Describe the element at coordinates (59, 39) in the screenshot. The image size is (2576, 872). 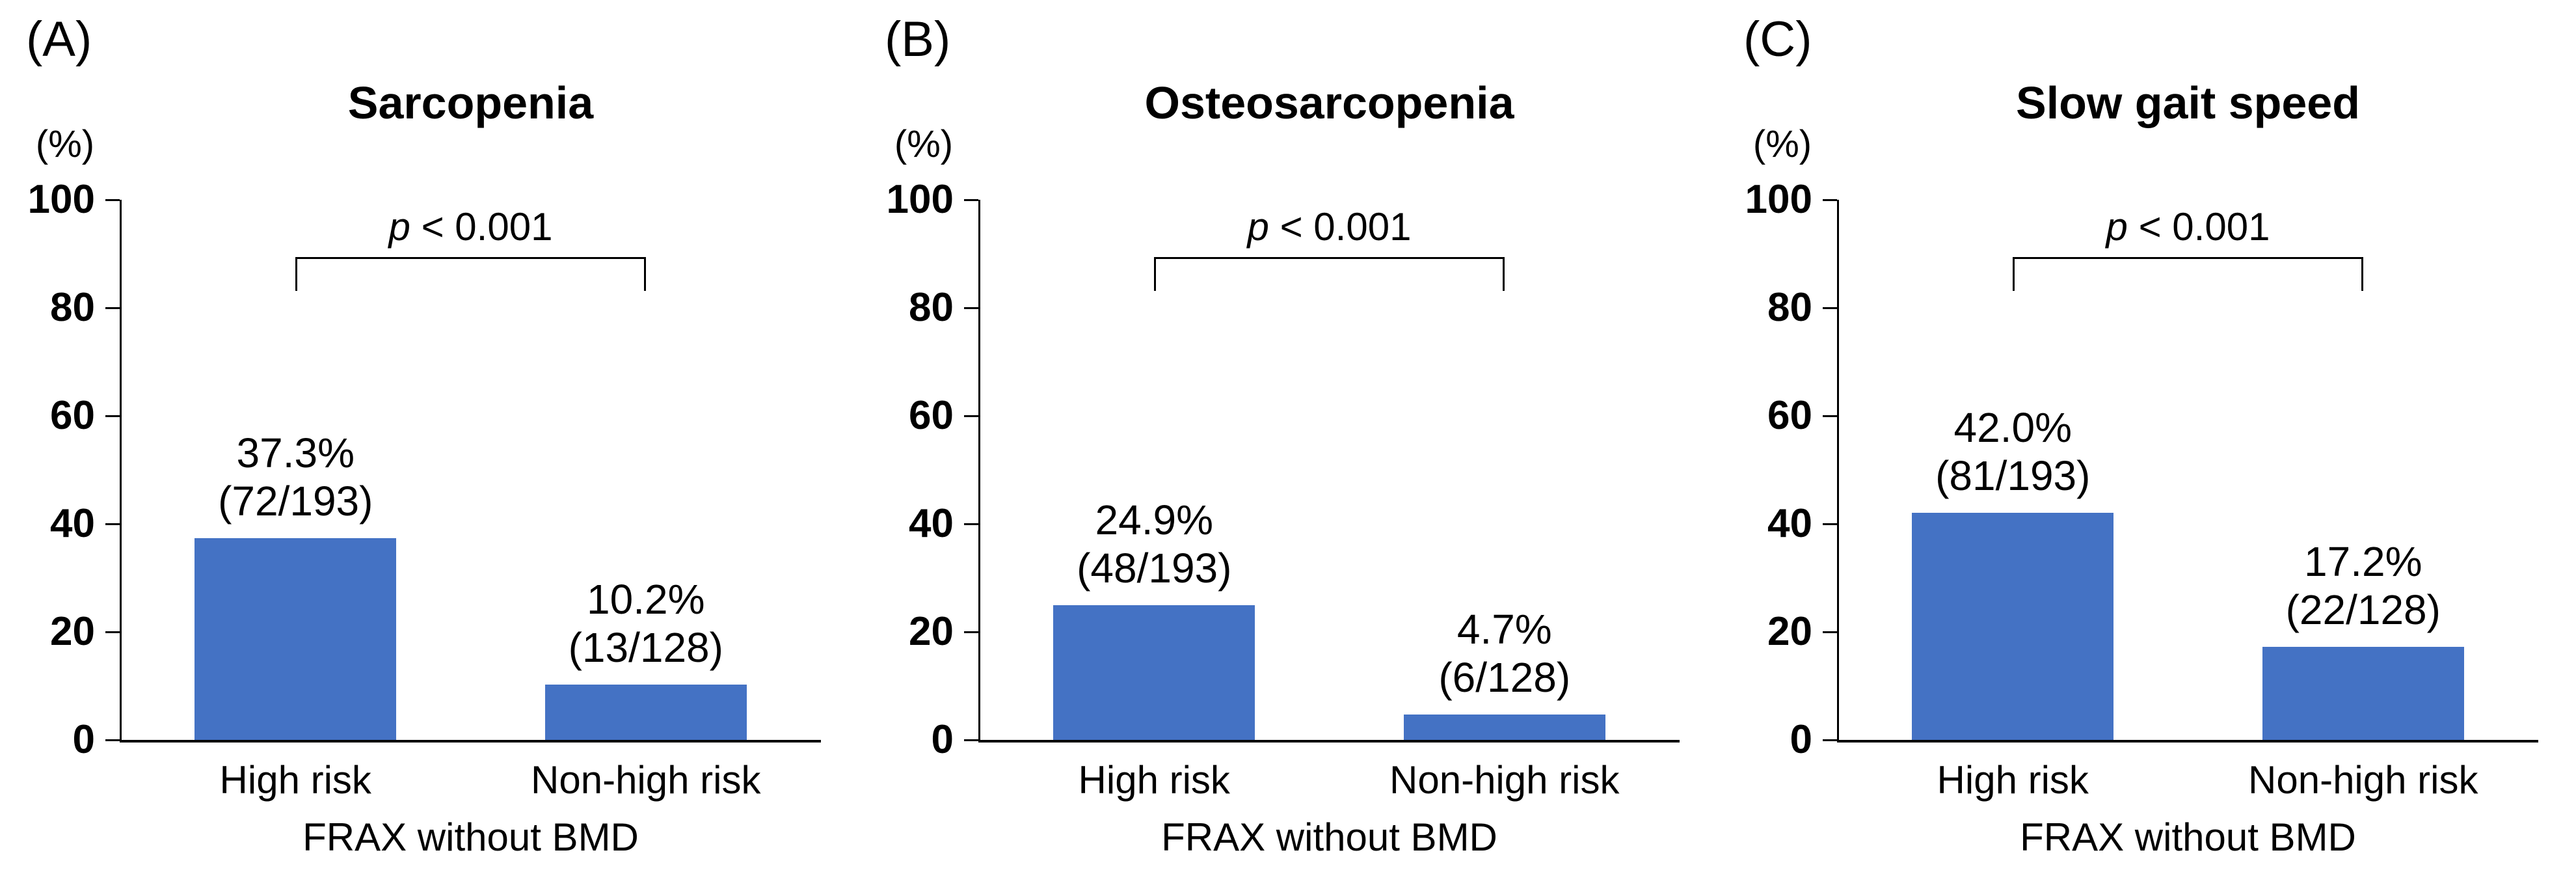
I see `panel-letter: (A)` at that location.